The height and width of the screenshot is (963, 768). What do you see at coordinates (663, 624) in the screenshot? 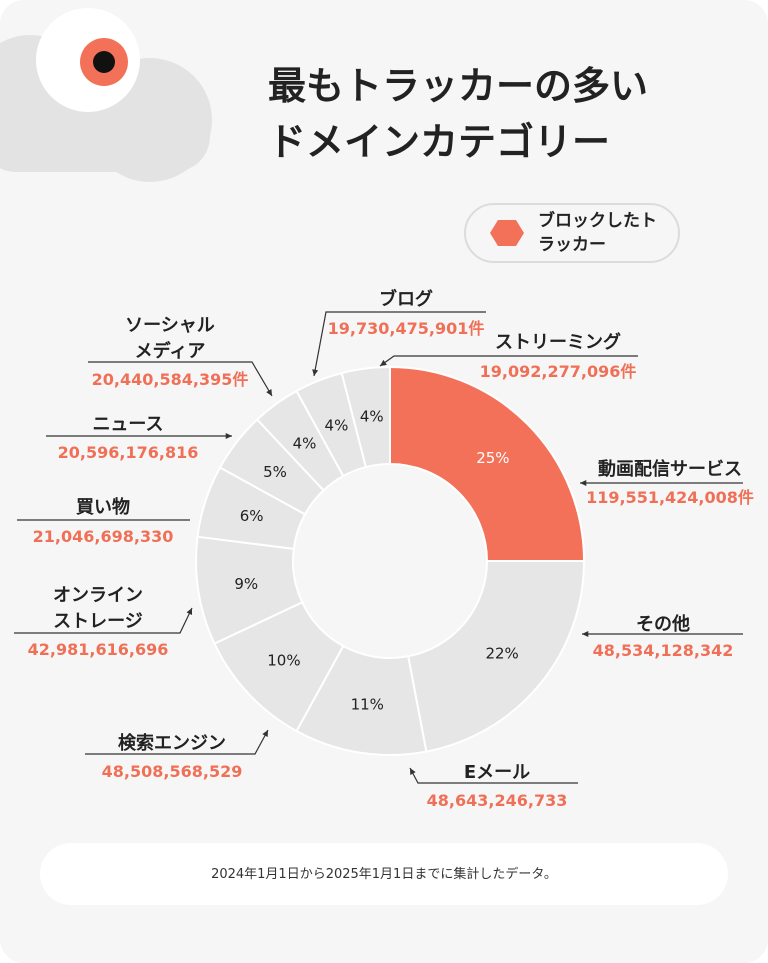
I see `category-name: その他` at bounding box center [663, 624].